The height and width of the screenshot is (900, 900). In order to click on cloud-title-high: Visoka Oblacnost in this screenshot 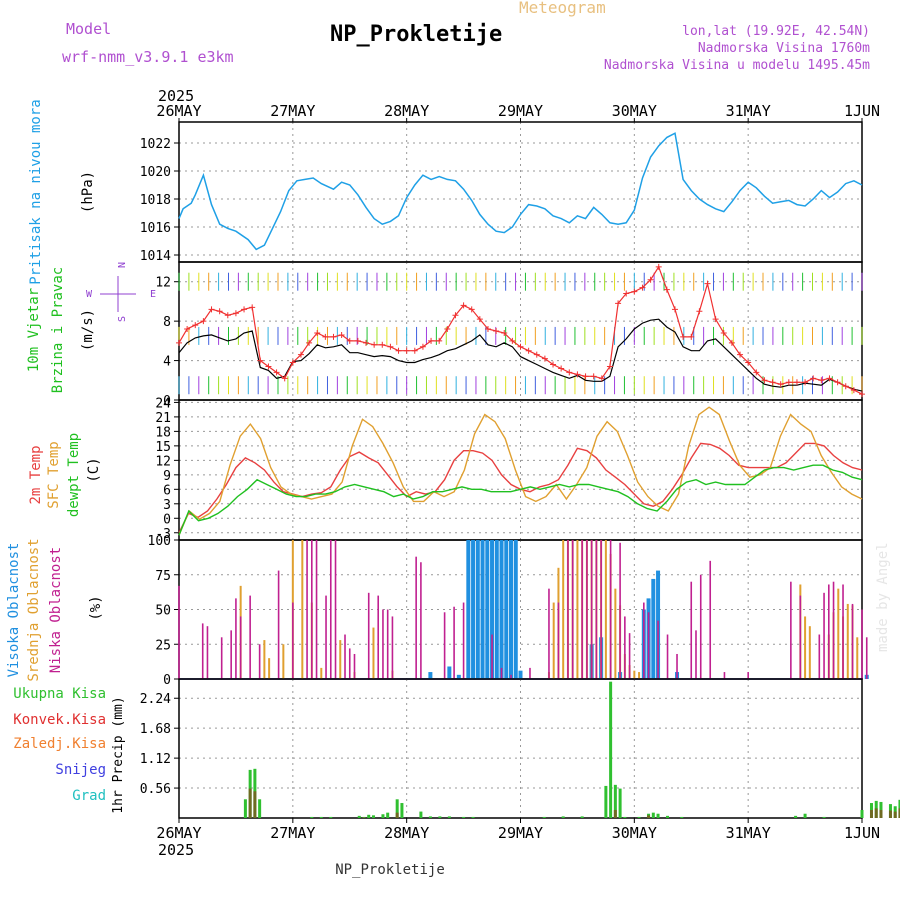, I will do `click(14, 610)`.